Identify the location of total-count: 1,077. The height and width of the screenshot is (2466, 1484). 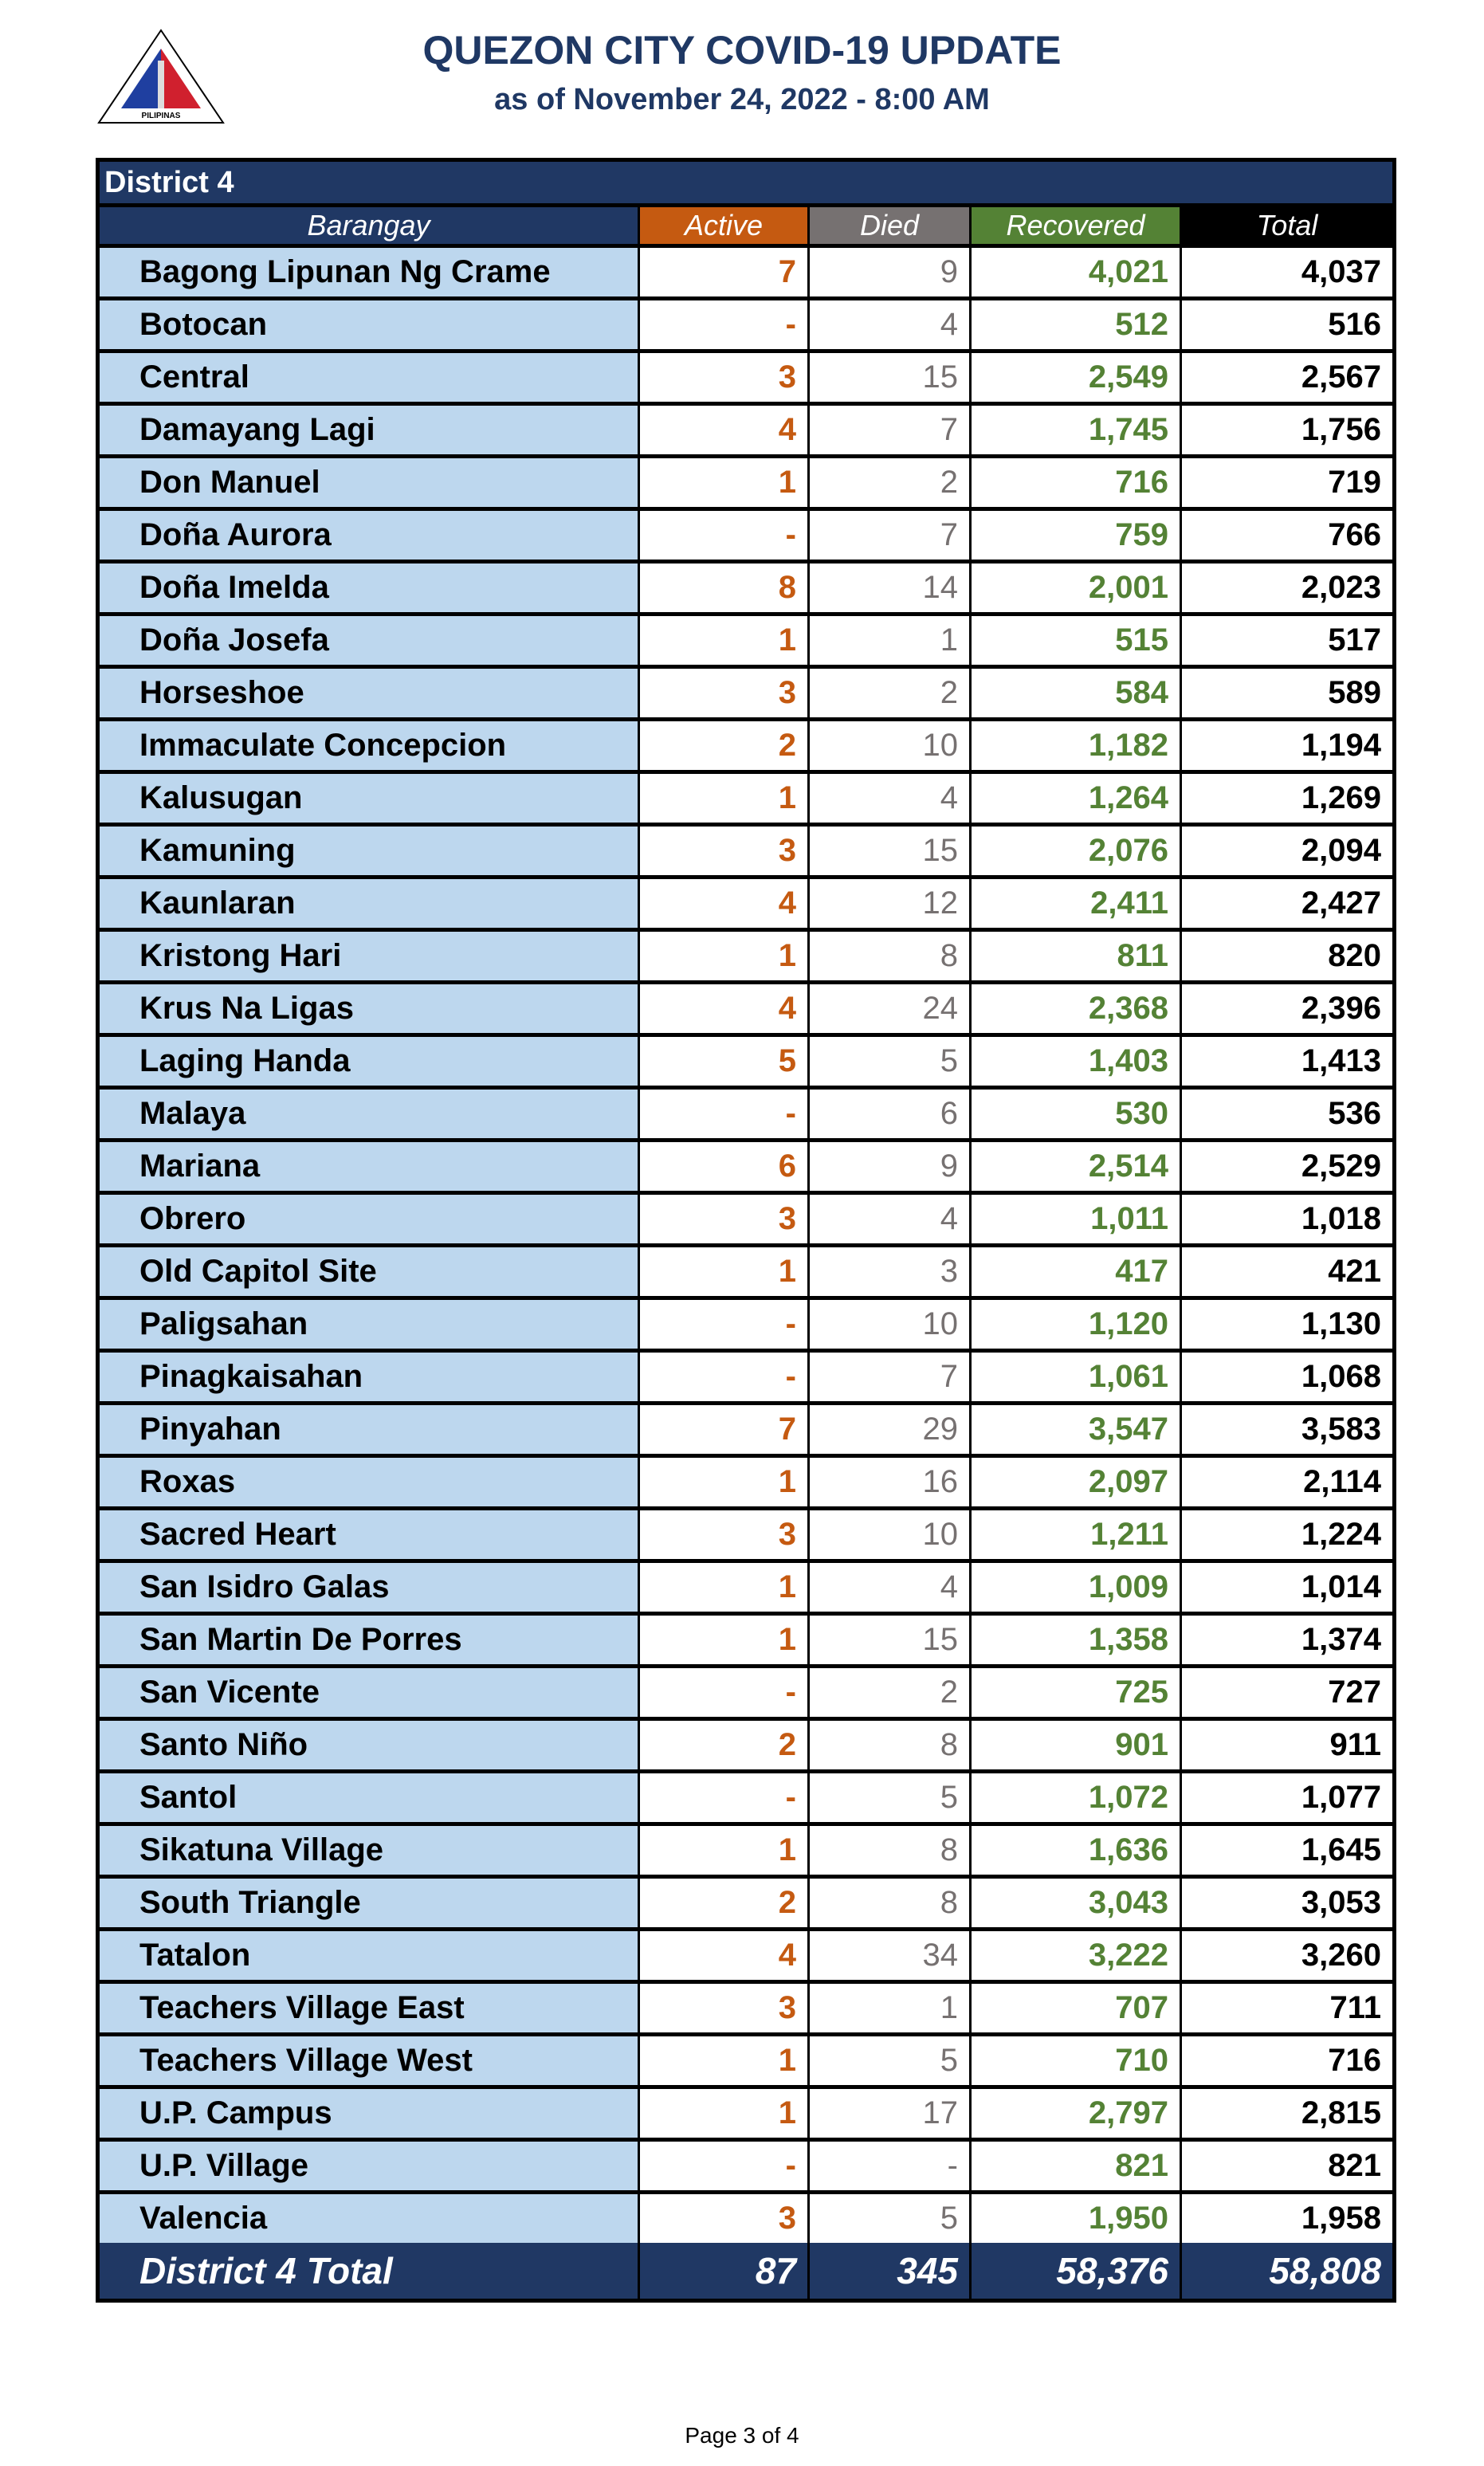
(1287, 1797).